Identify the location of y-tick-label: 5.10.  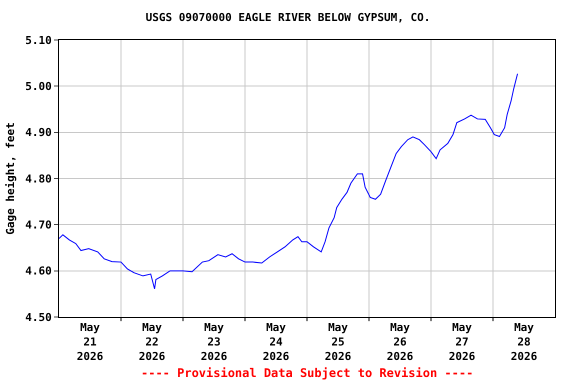
(38, 40).